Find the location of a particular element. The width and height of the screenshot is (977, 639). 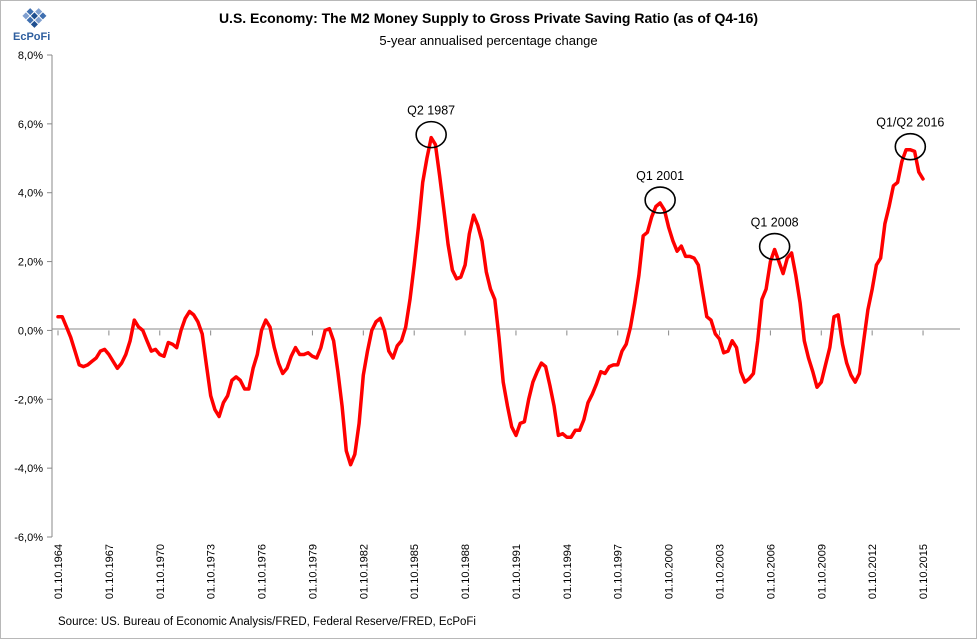

peak-annotations: Q2 1987 Q1 2001 Q1 2008 Q1/Q2 2016 is located at coordinates (675, 182).